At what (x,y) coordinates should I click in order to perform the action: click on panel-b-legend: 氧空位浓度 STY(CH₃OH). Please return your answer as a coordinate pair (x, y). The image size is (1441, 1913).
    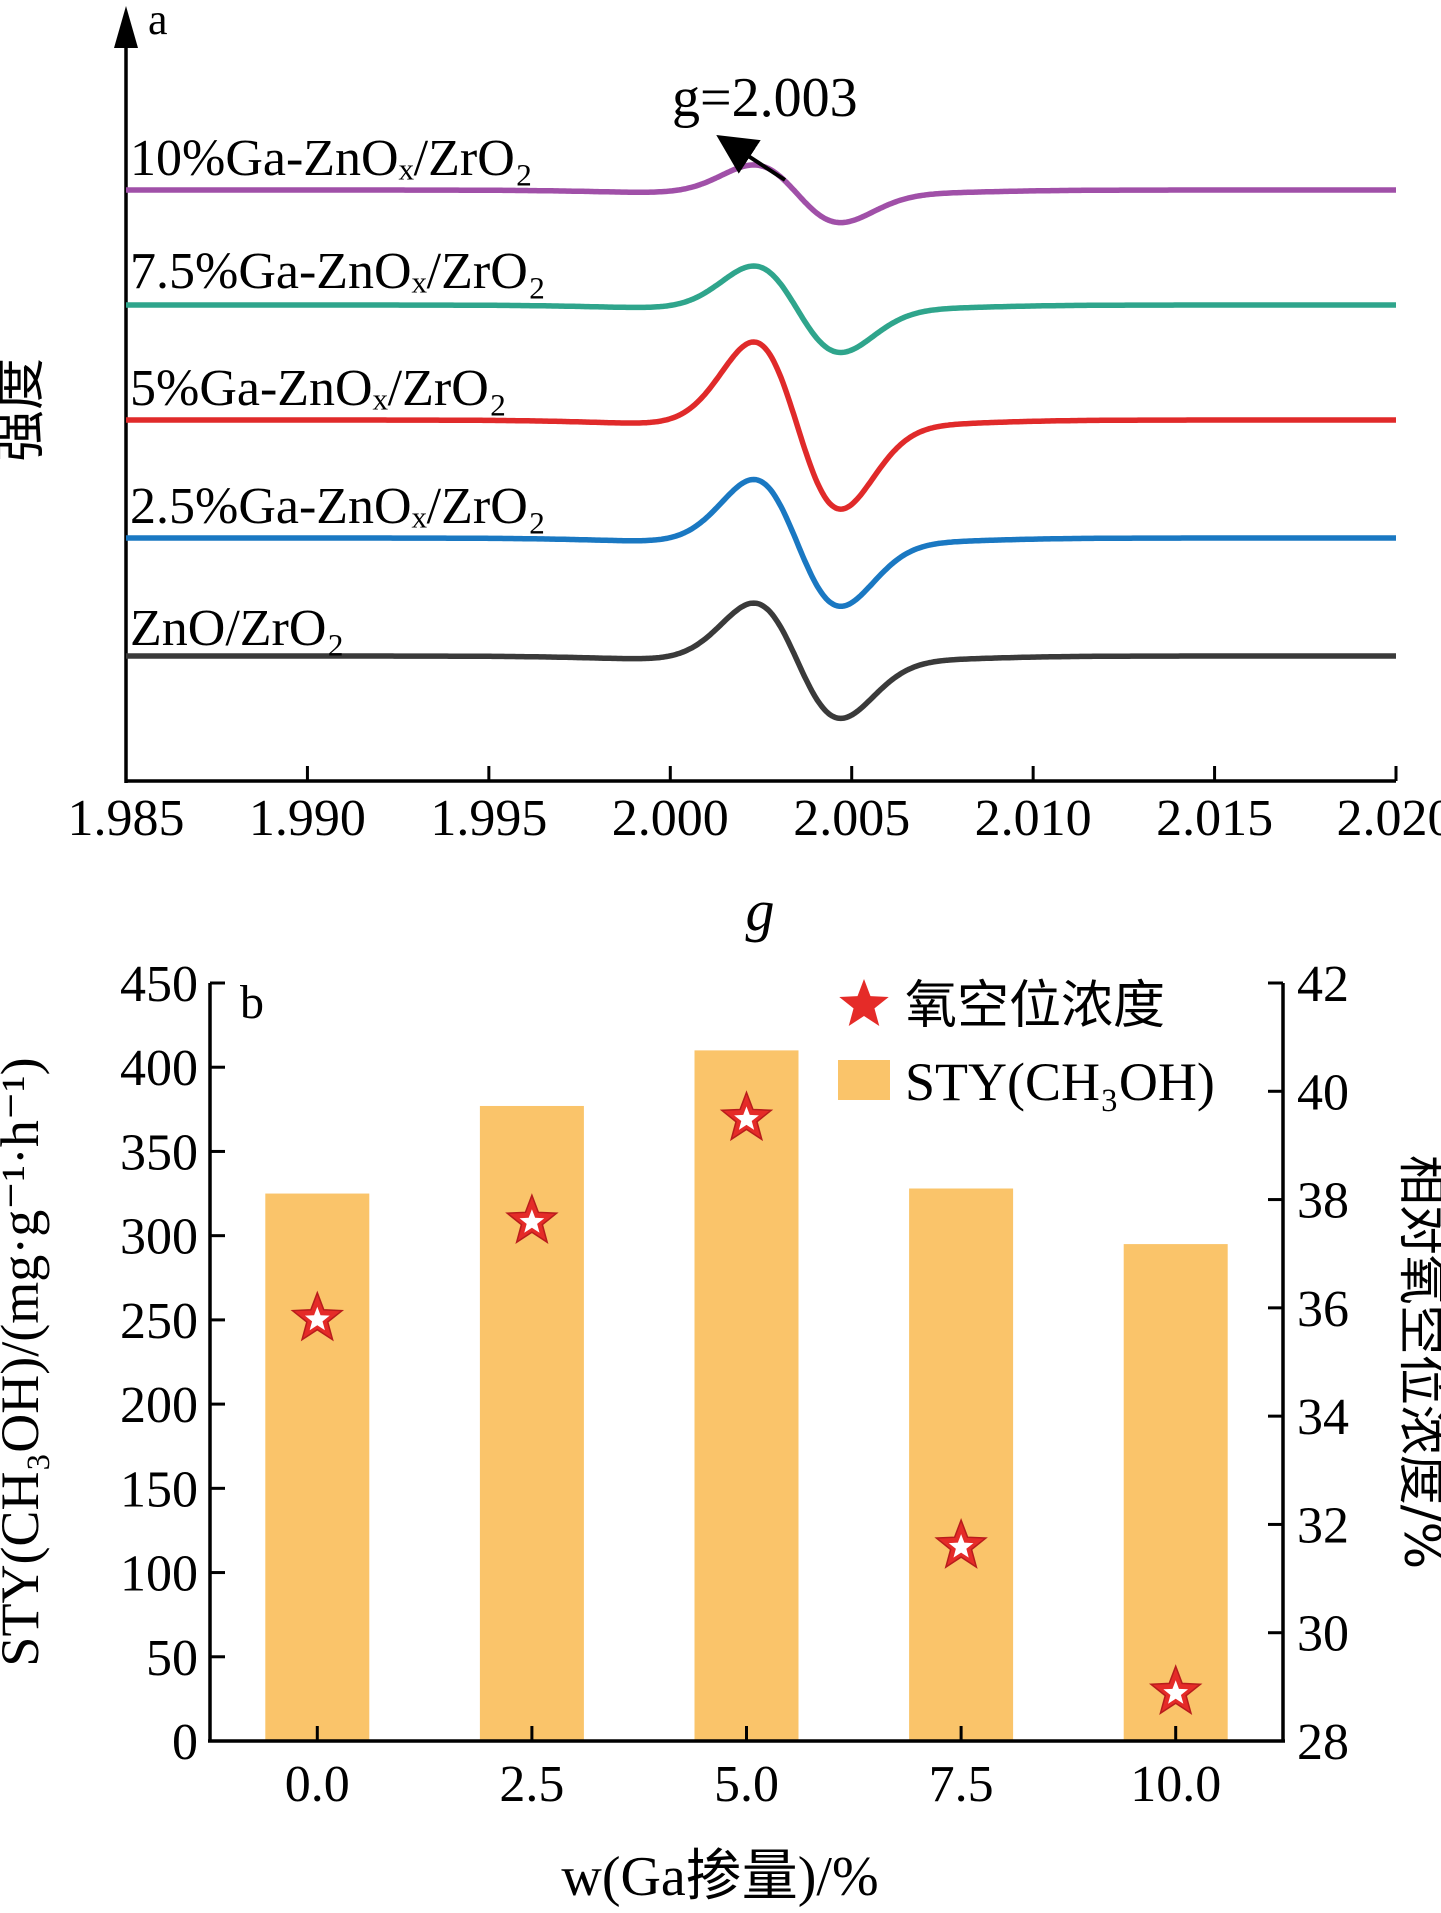
    Looking at the image, I should click on (1026, 1044).